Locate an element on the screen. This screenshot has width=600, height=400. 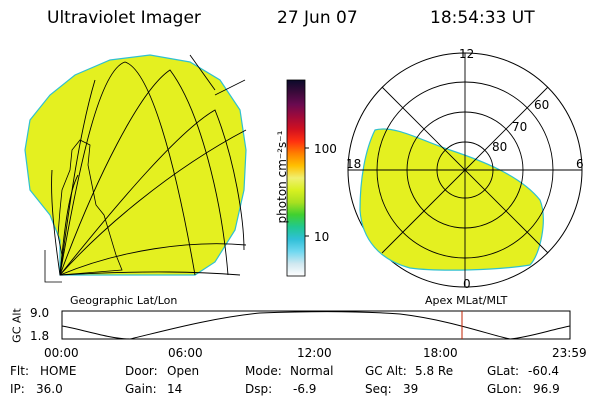
flt-value: HOME is located at coordinates (58, 371).